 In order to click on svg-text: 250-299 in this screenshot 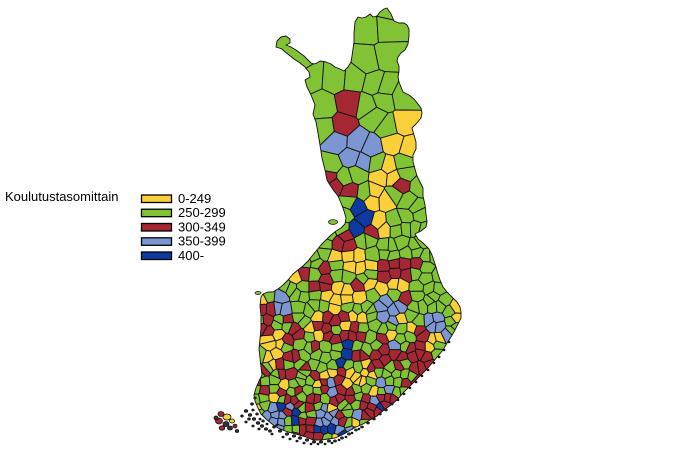, I will do `click(202, 212)`.